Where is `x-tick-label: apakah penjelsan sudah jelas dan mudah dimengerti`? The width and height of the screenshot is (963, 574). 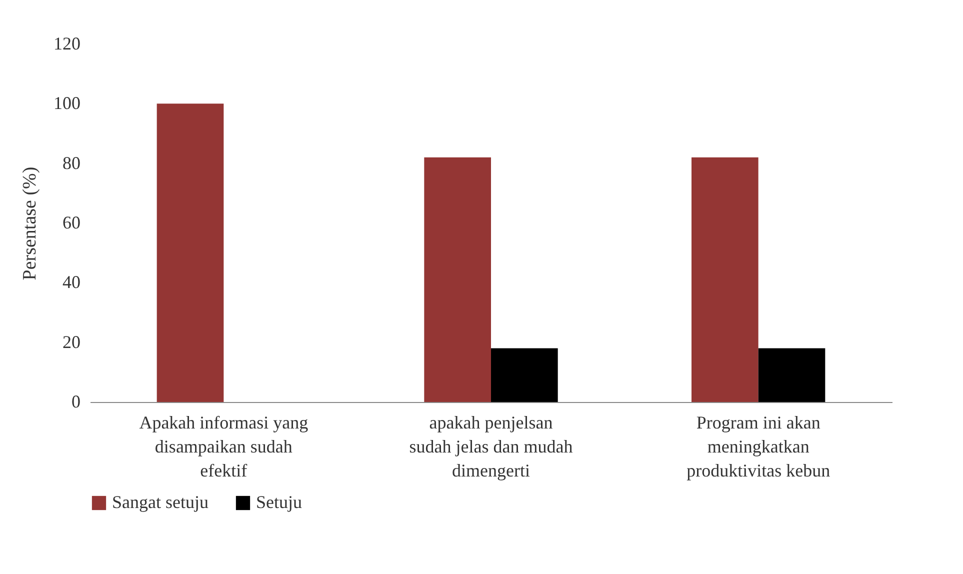
x-tick-label: apakah penjelsan sudah jelas dan mudah dimengerti is located at coordinates (491, 446).